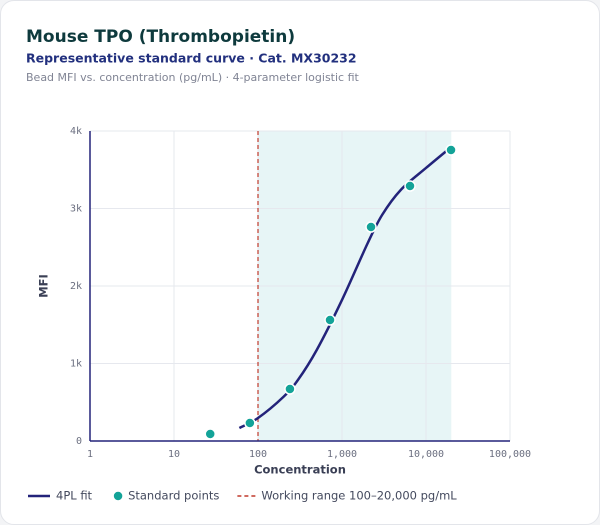  What do you see at coordinates (76, 209) in the screenshot?
I see `y-tick-label: 3k` at bounding box center [76, 209].